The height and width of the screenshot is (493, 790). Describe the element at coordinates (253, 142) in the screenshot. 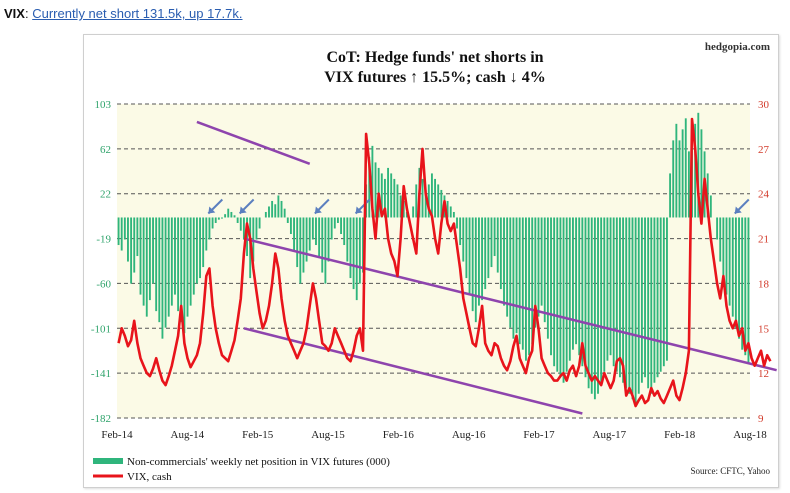

I see `channel-line-upper-top` at that location.